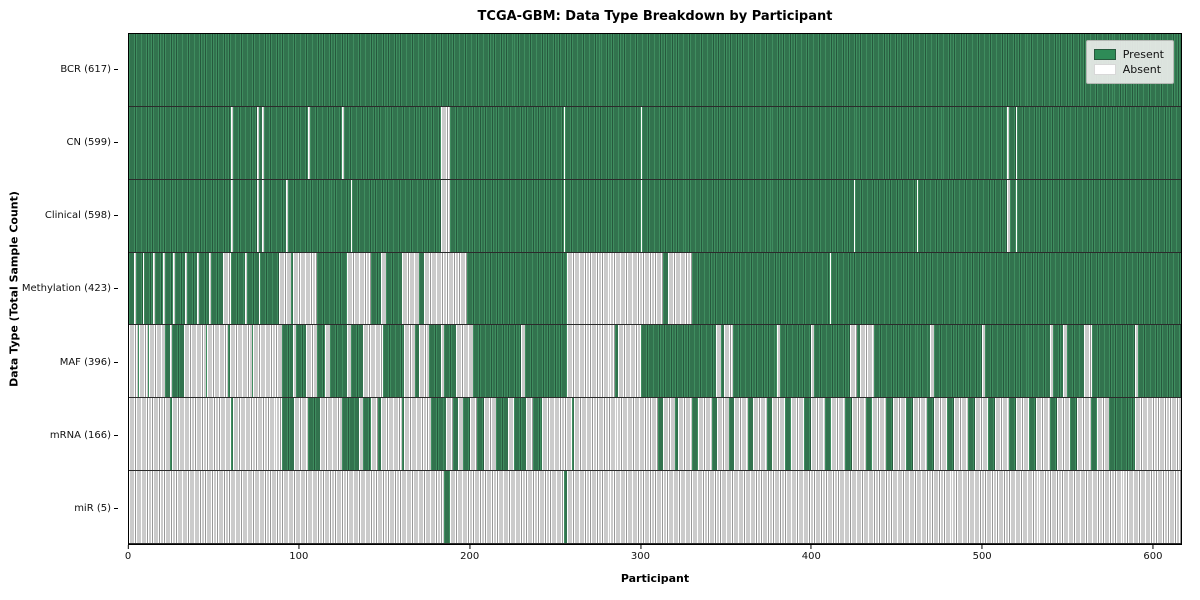  What do you see at coordinates (655, 143) in the screenshot?
I see `heatmap-row` at bounding box center [655, 143].